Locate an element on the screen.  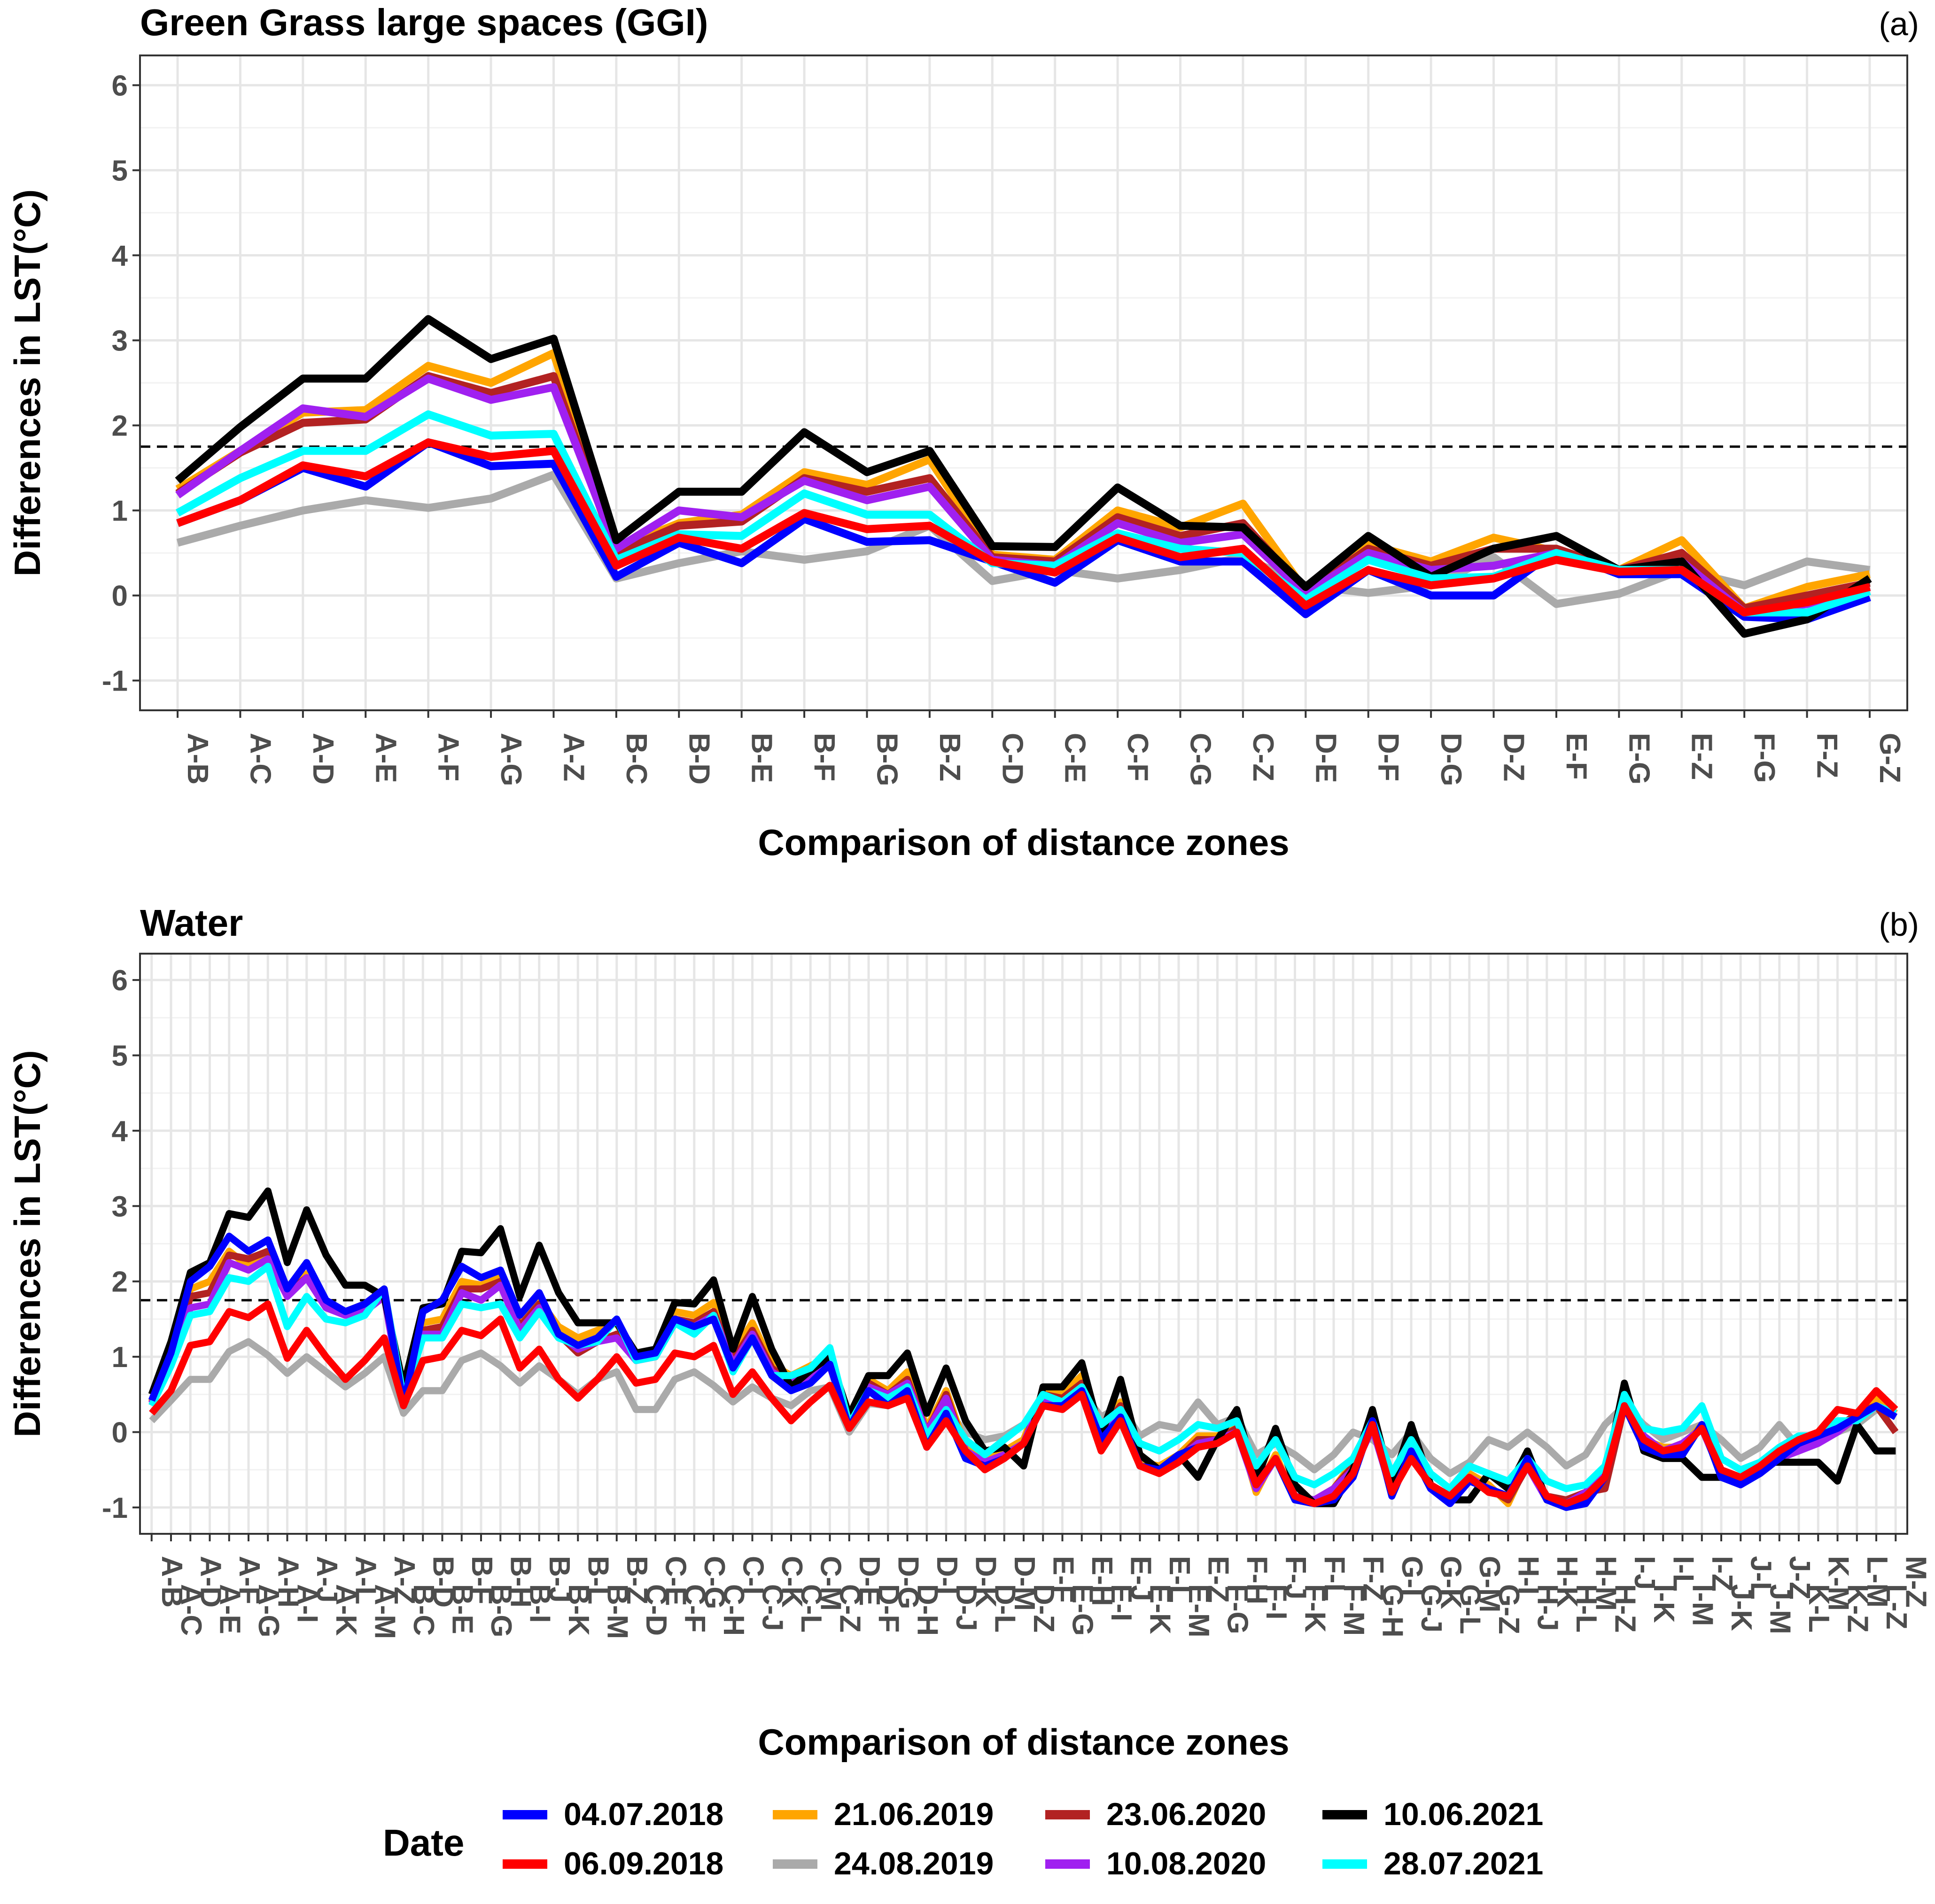
x-tick-label: F-K is located at coordinates (1315, 1609).